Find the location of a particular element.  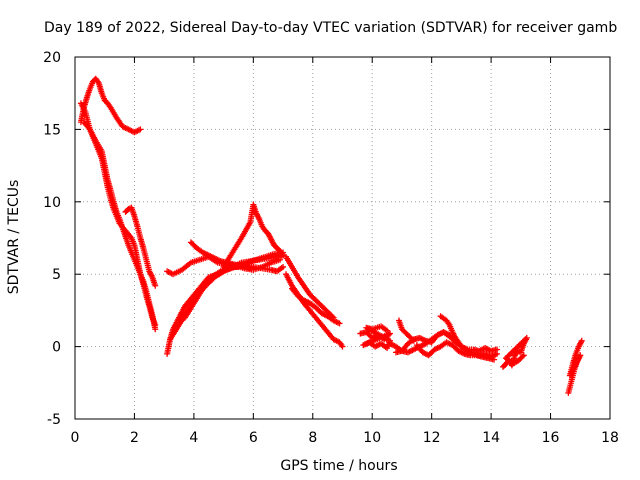

series-arc3 is located at coordinates (119, 223).